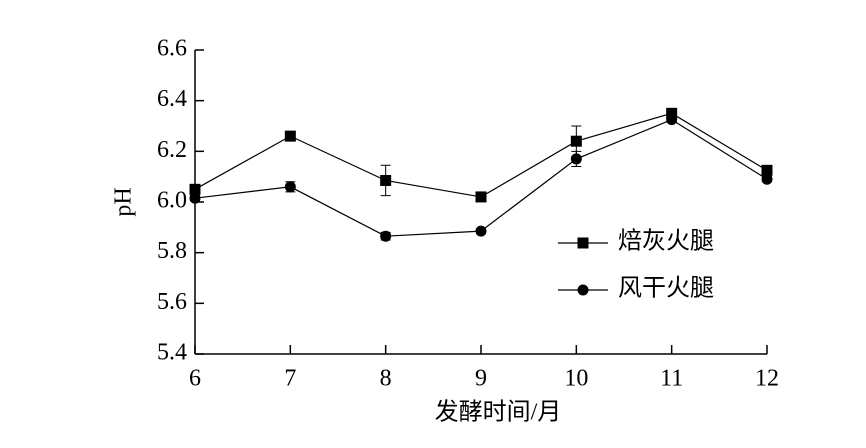  I want to click on y-tick-label: 5.8, so click(172, 251).